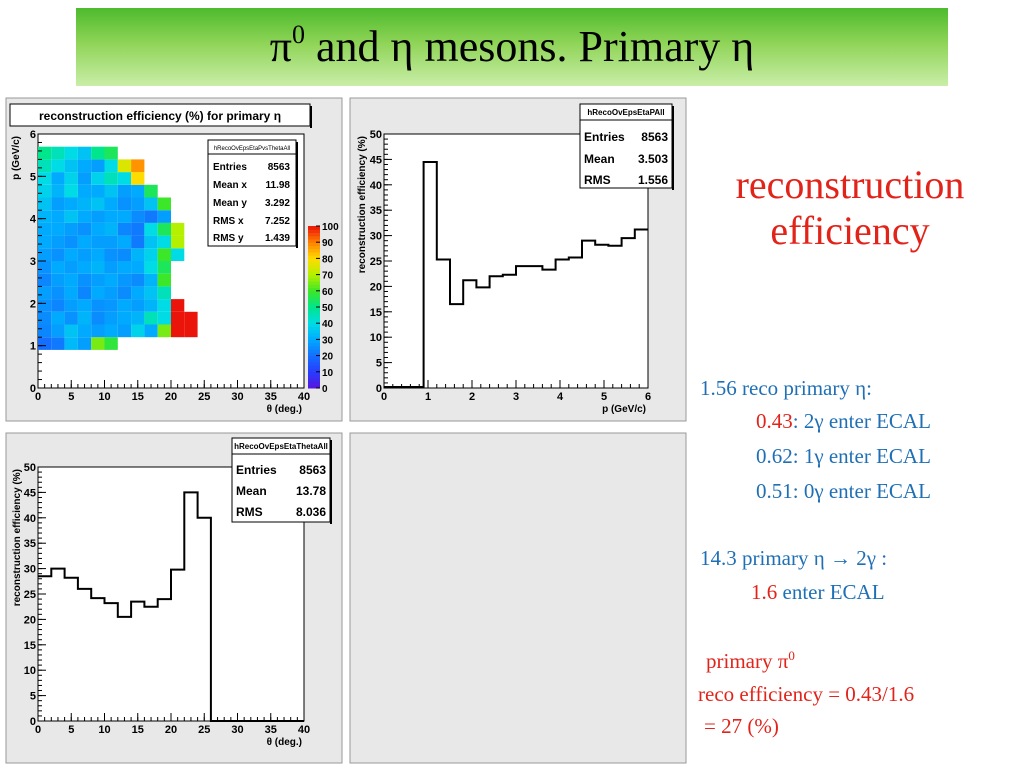 Image resolution: width=1024 pixels, height=768 pixels. I want to click on note-result: = 27 (%), so click(741, 726).